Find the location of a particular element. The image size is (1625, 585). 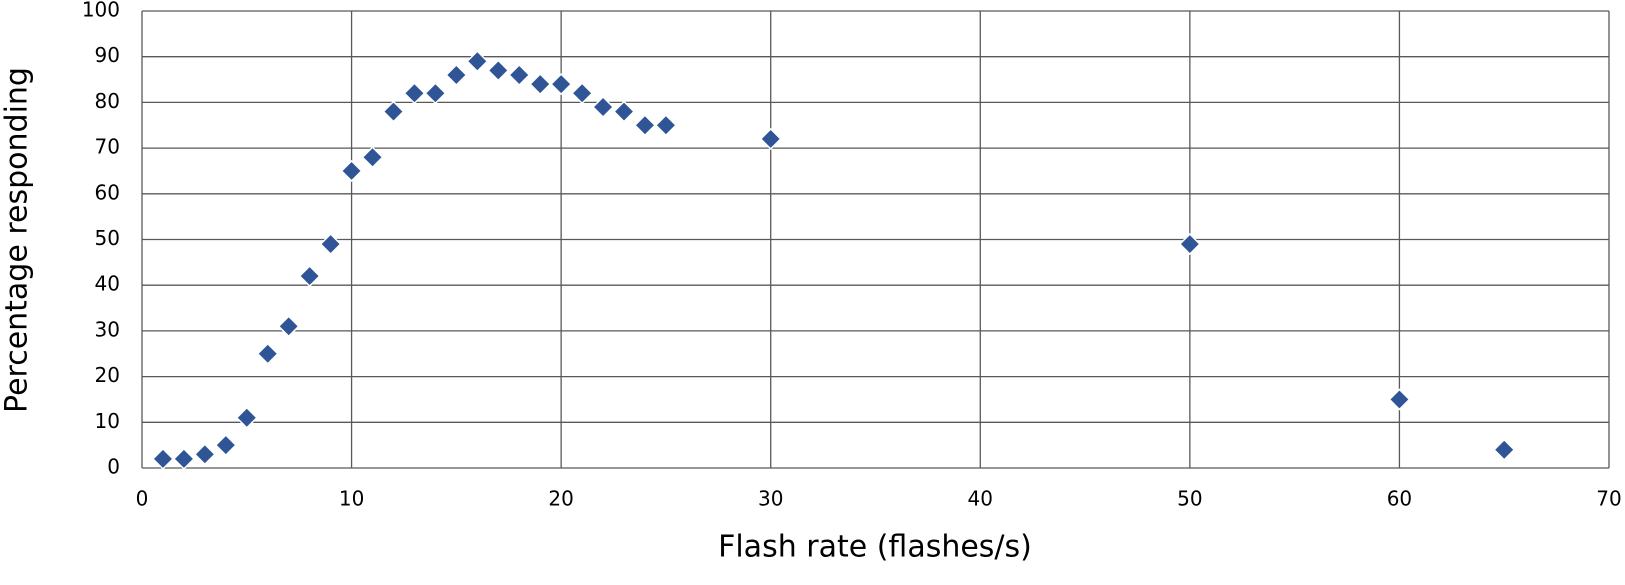

y-tick-label: 0 is located at coordinates (113, 467).